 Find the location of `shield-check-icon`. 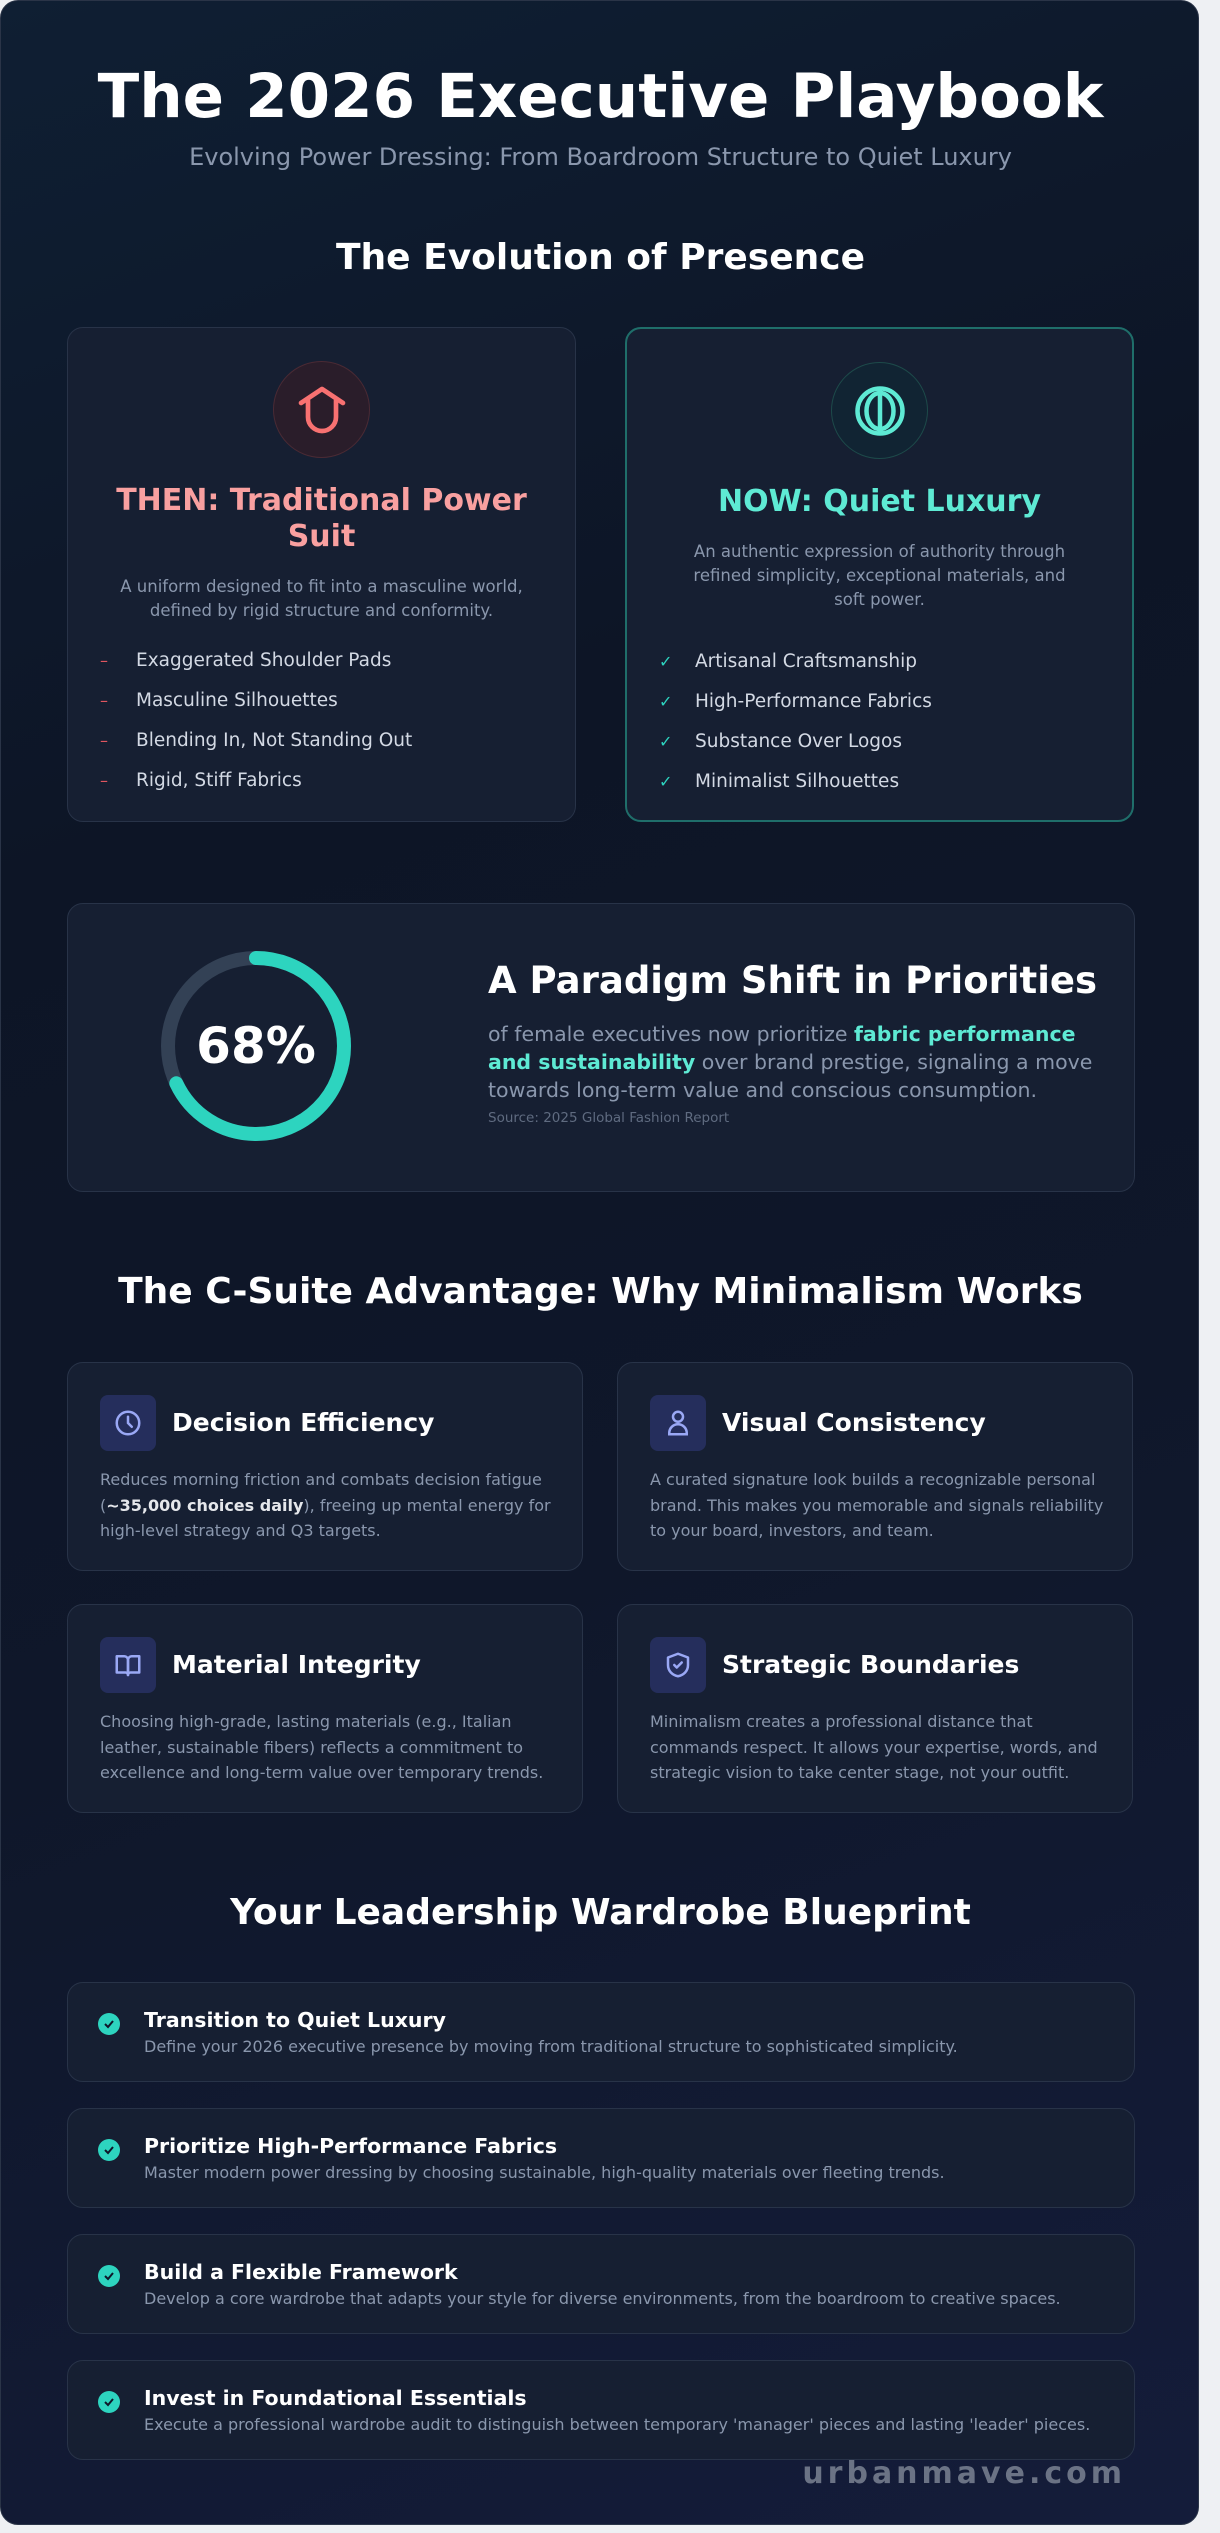

shield-check-icon is located at coordinates (678, 1665).